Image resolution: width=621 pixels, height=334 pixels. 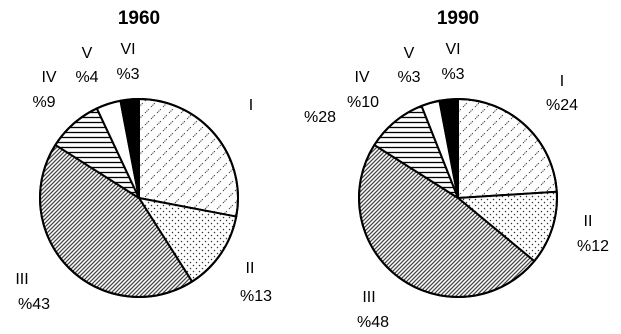 I want to click on slice-percent-label-1990-i: %24, so click(x=562, y=105).